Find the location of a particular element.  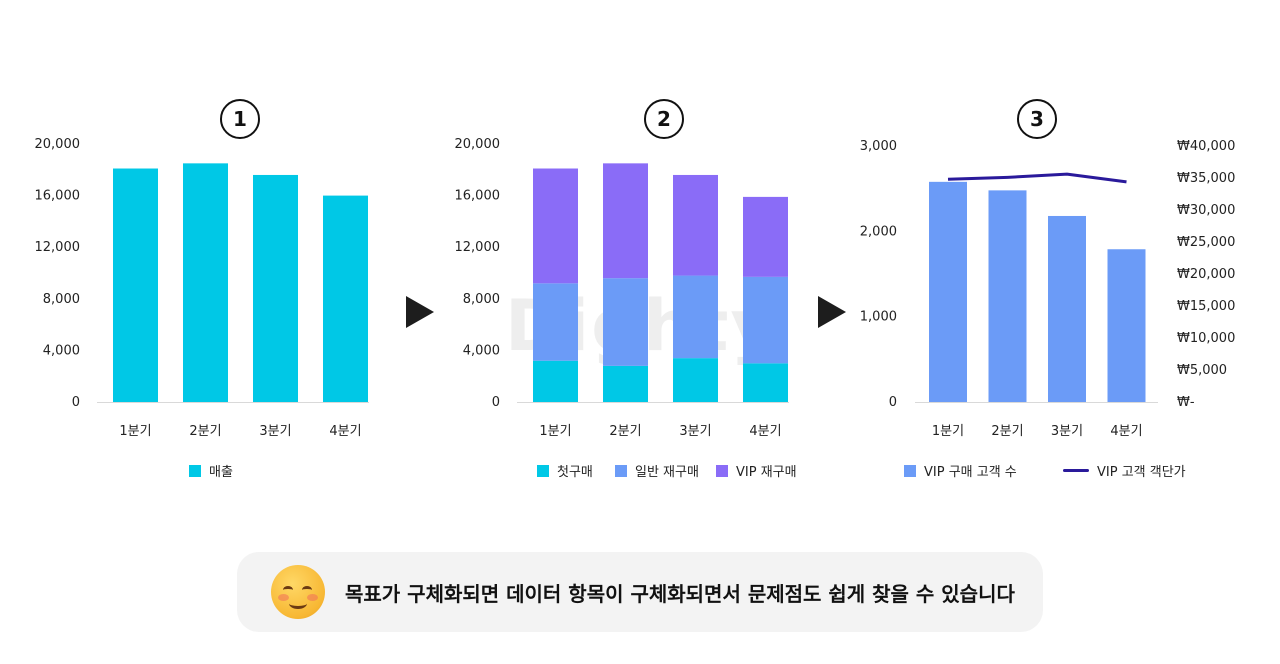

y-right-tick-label: ₩25,000 is located at coordinates (1206, 242).